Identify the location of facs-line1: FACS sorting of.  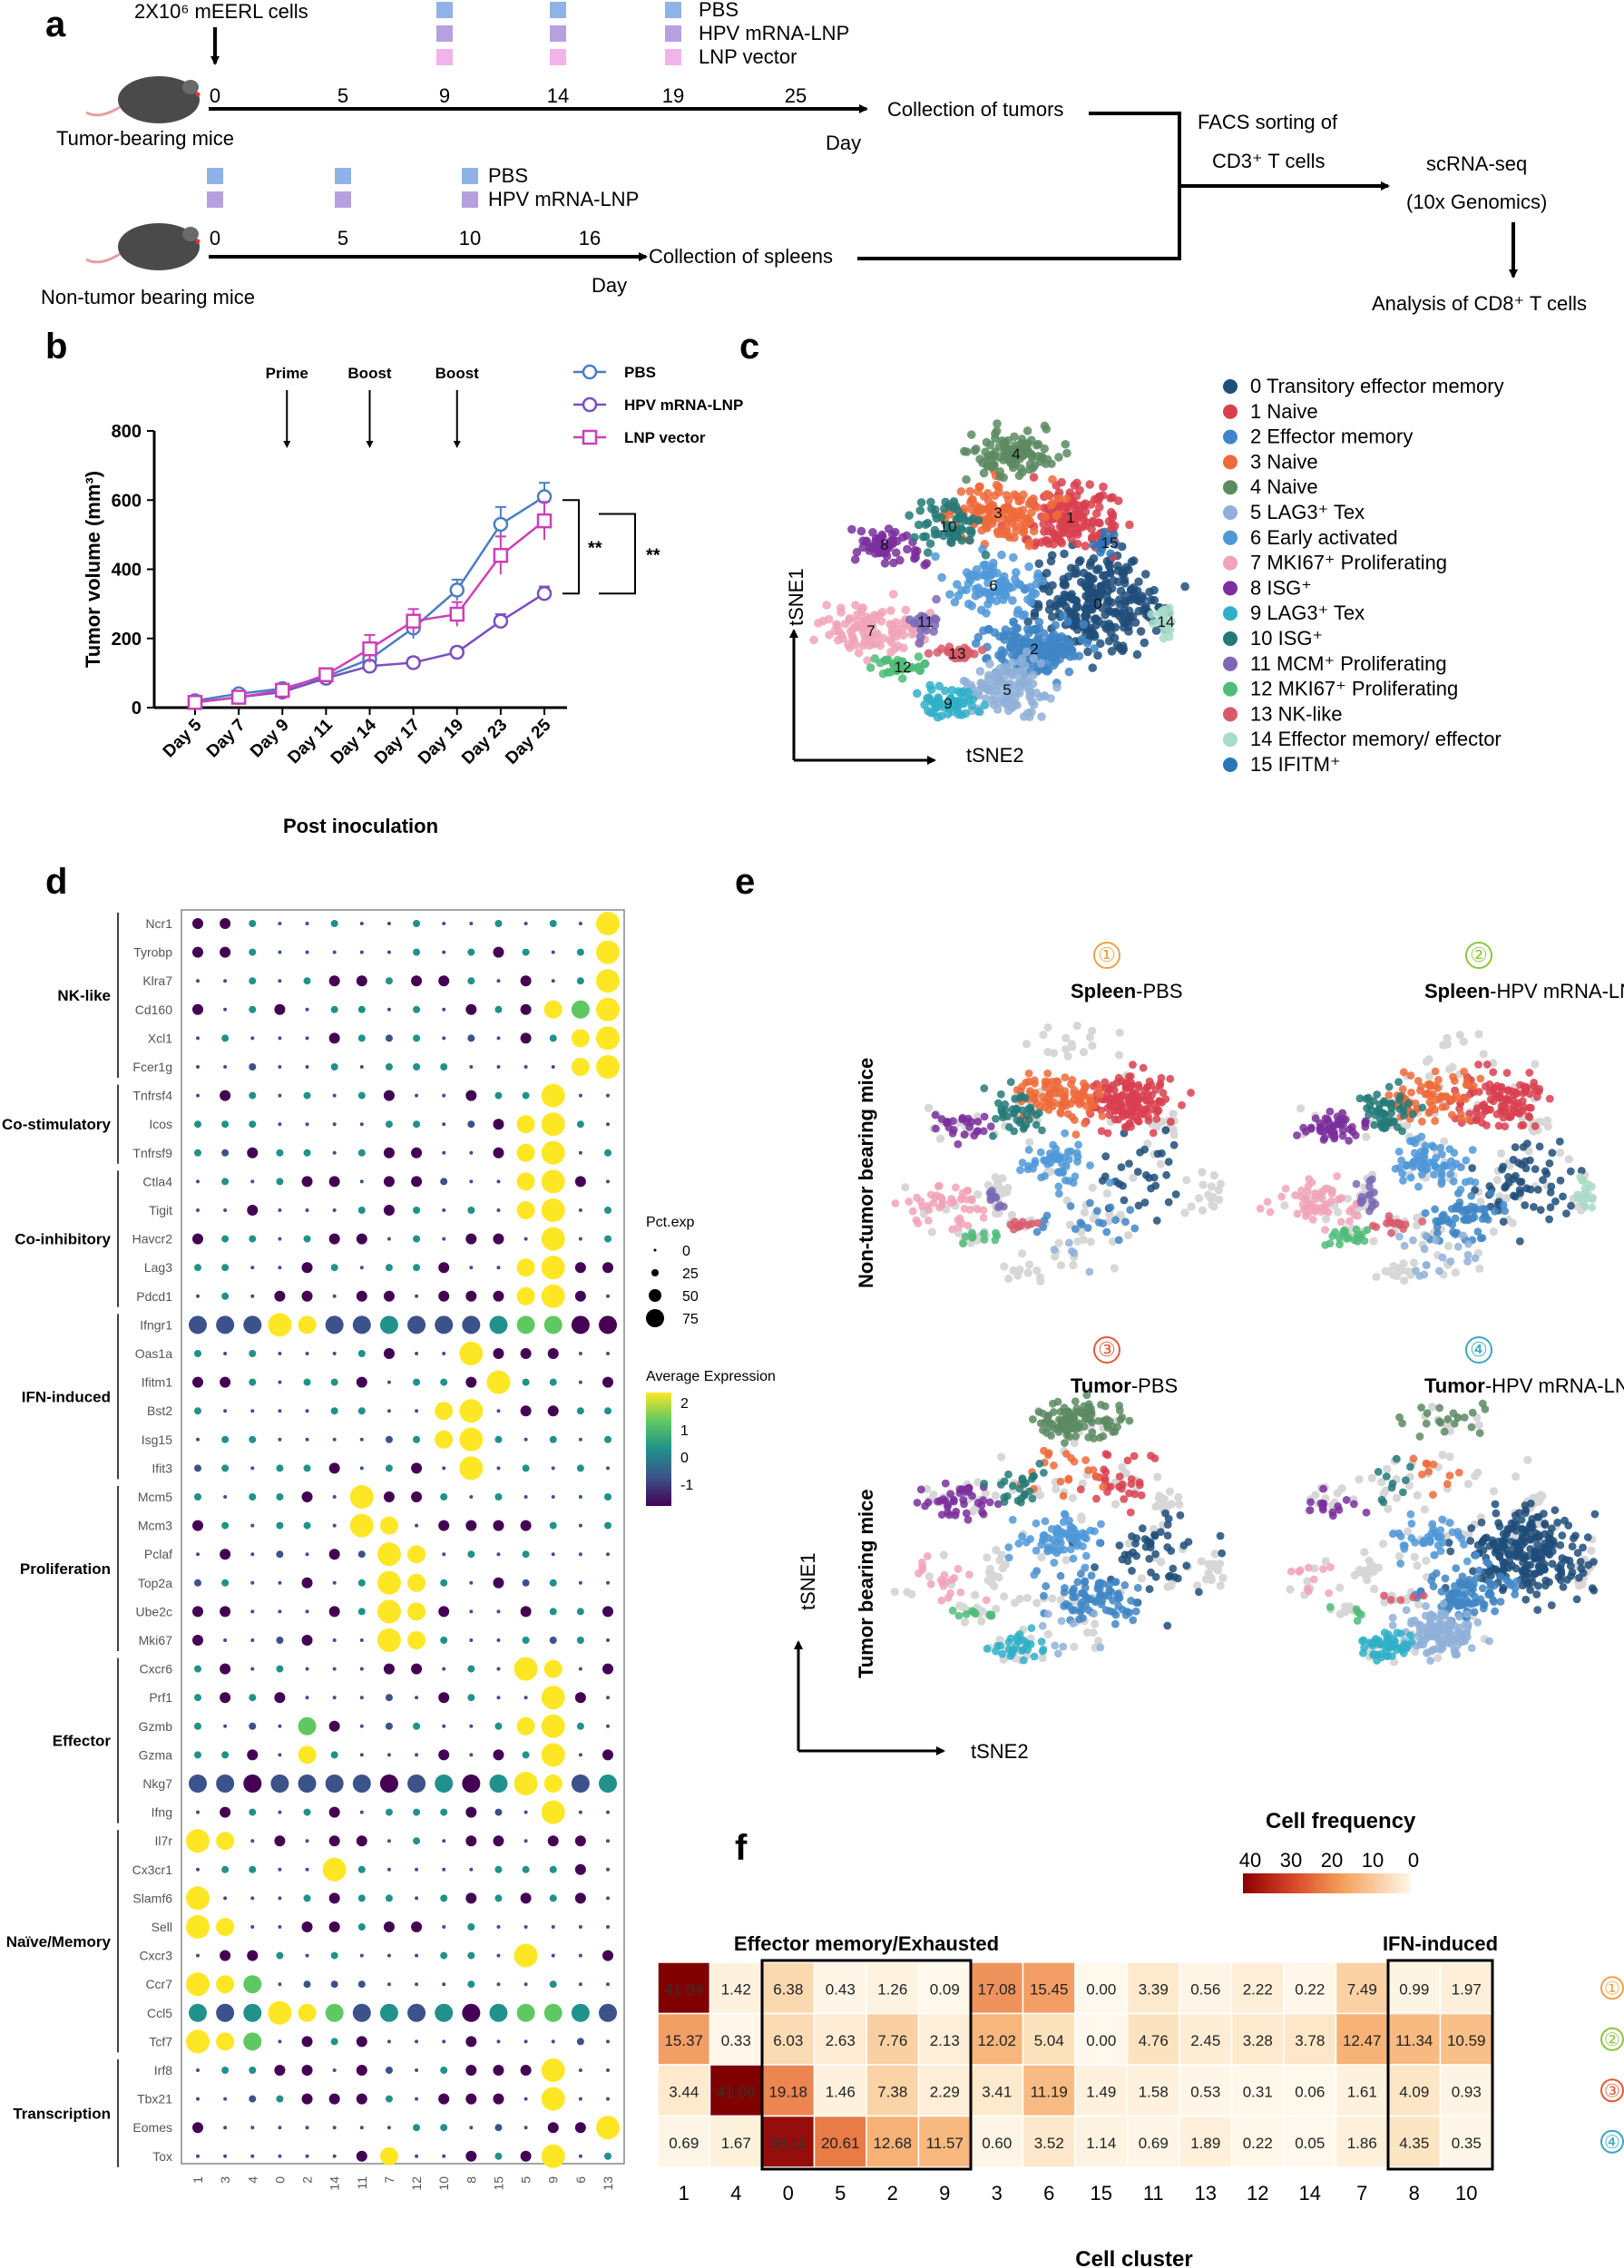
(1268, 122).